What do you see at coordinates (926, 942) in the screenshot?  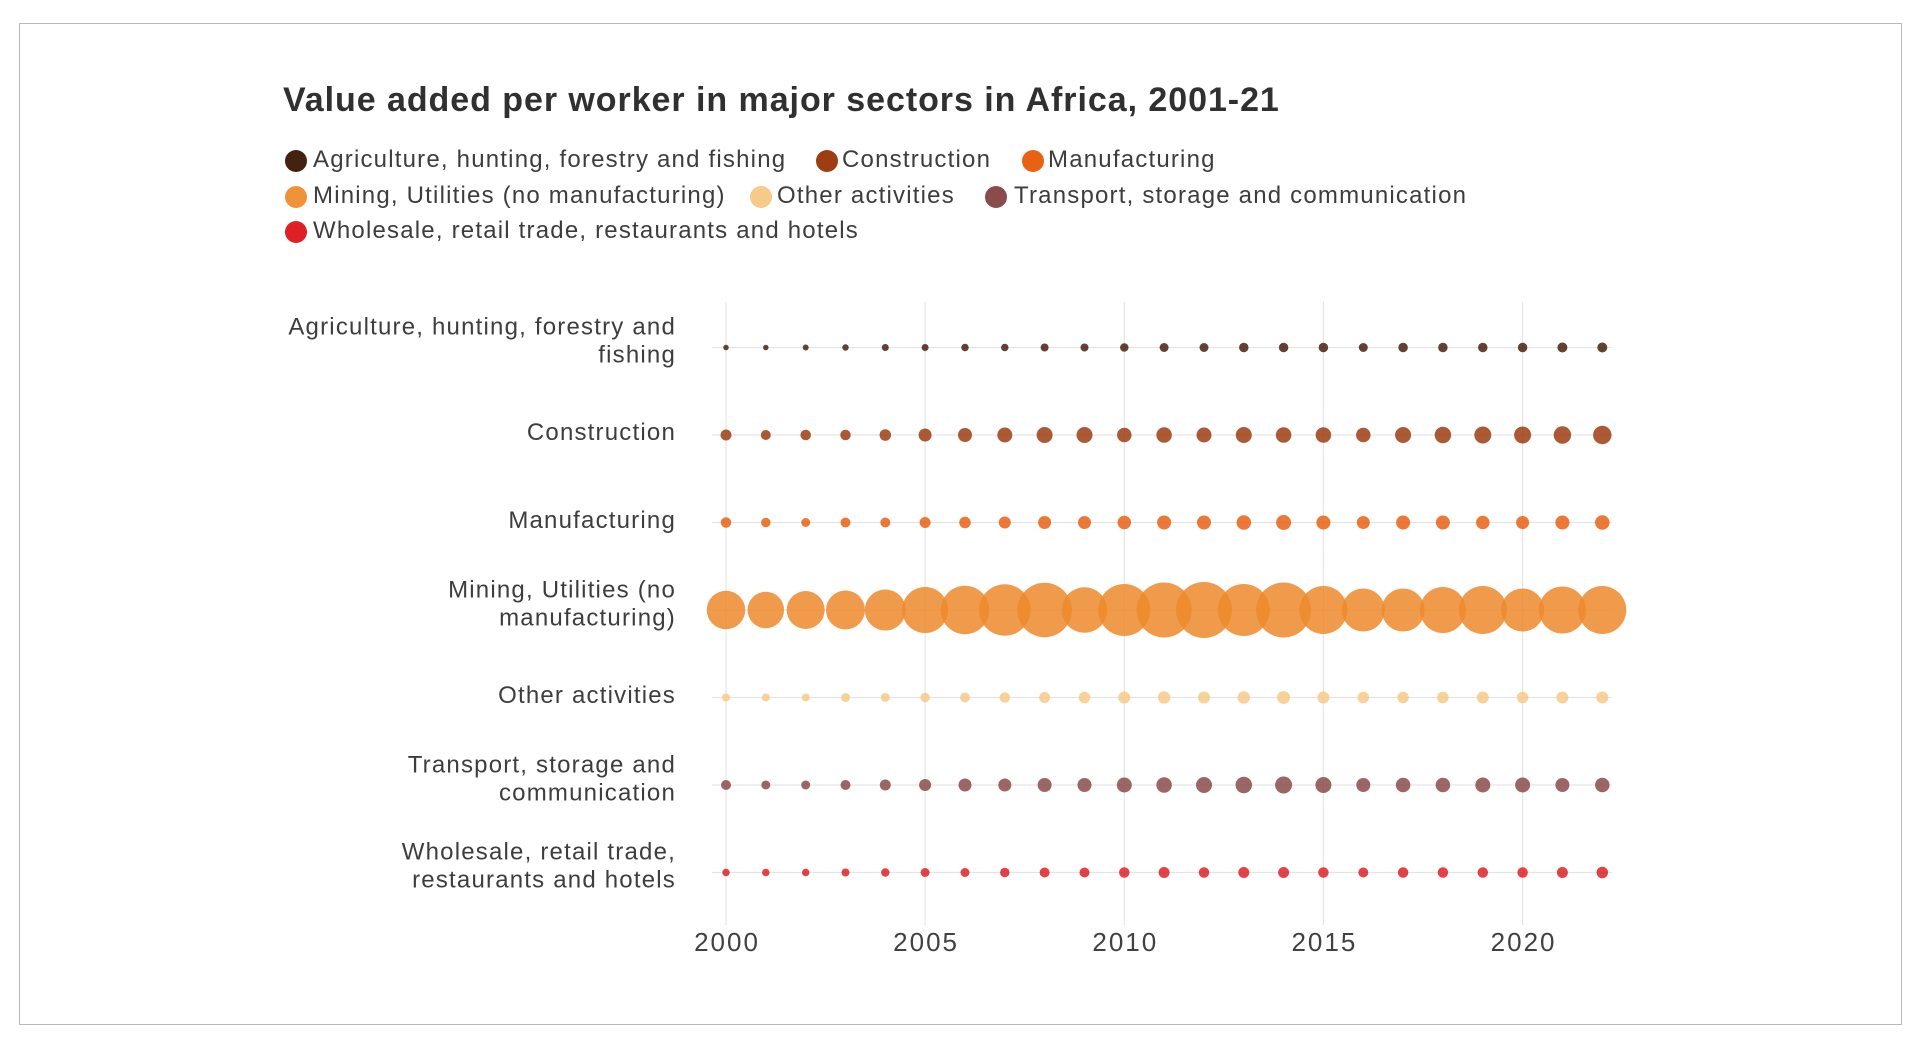 I see `svg-text: 2005` at bounding box center [926, 942].